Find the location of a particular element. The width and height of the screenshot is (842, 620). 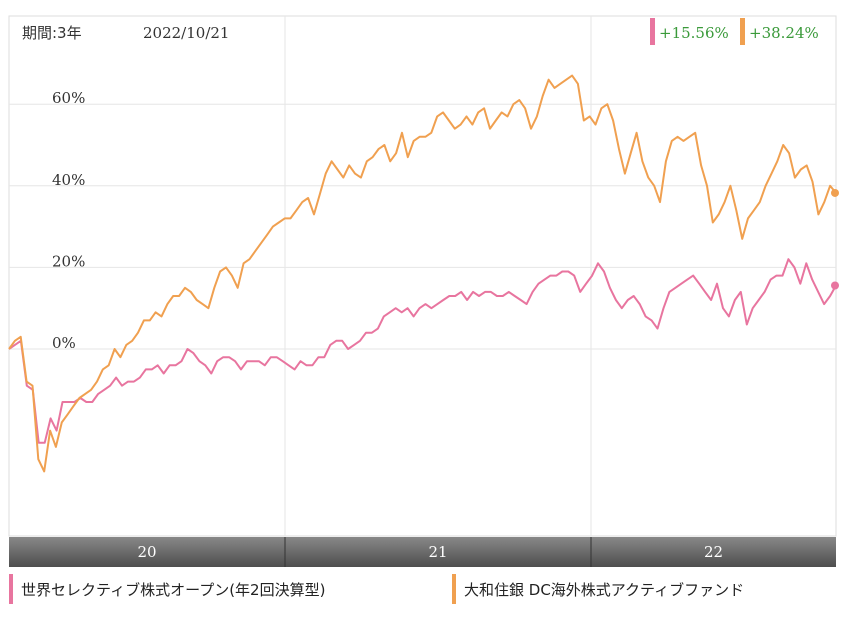

x-tick-label-0: 20 is located at coordinates (146, 552).